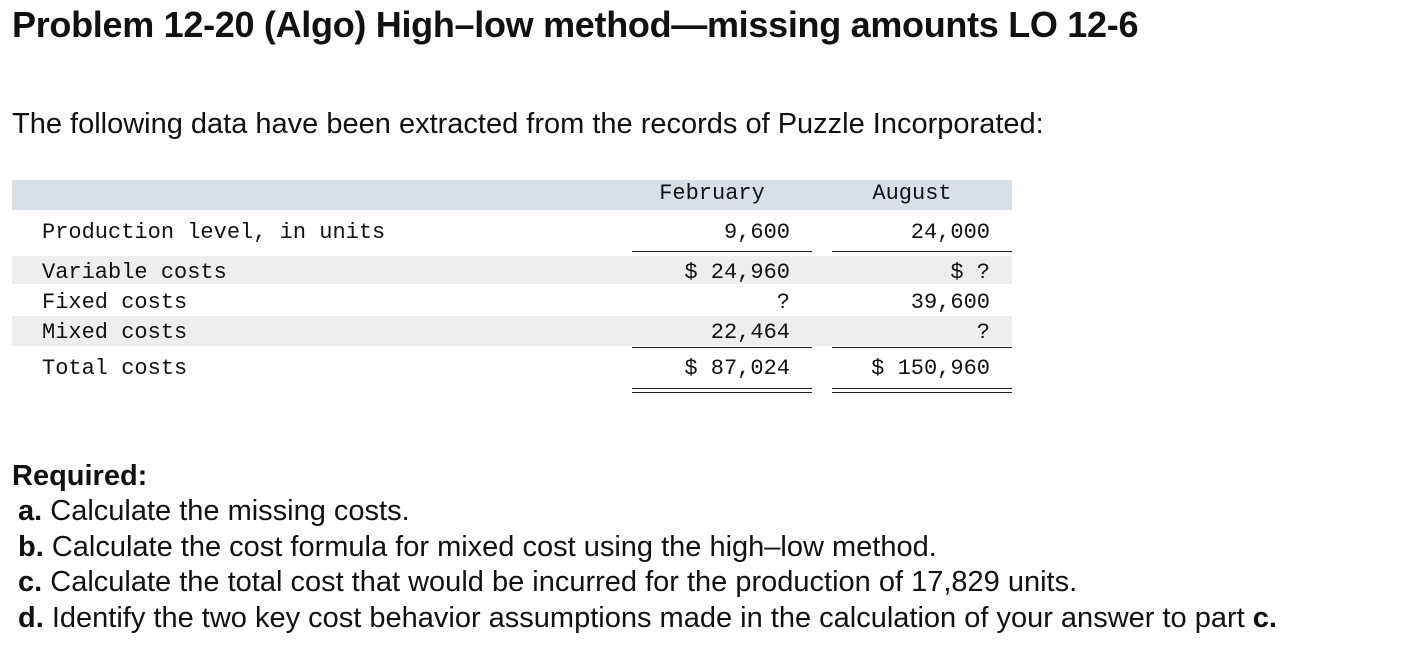 This screenshot has height=656, width=1410. I want to click on item-letter: c., so click(30, 582).